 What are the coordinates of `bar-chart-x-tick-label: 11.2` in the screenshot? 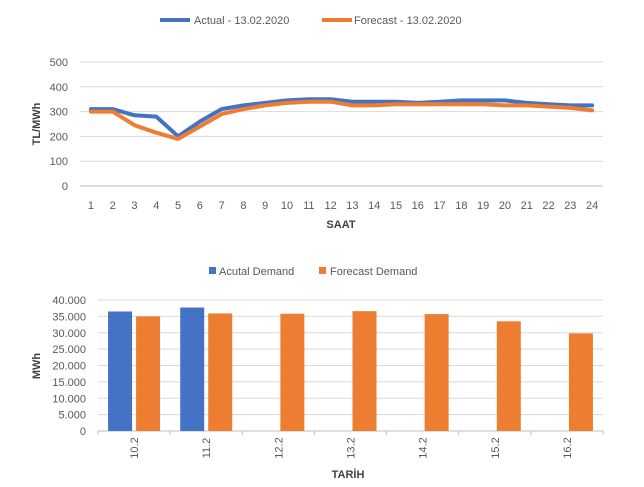 It's located at (207, 448).